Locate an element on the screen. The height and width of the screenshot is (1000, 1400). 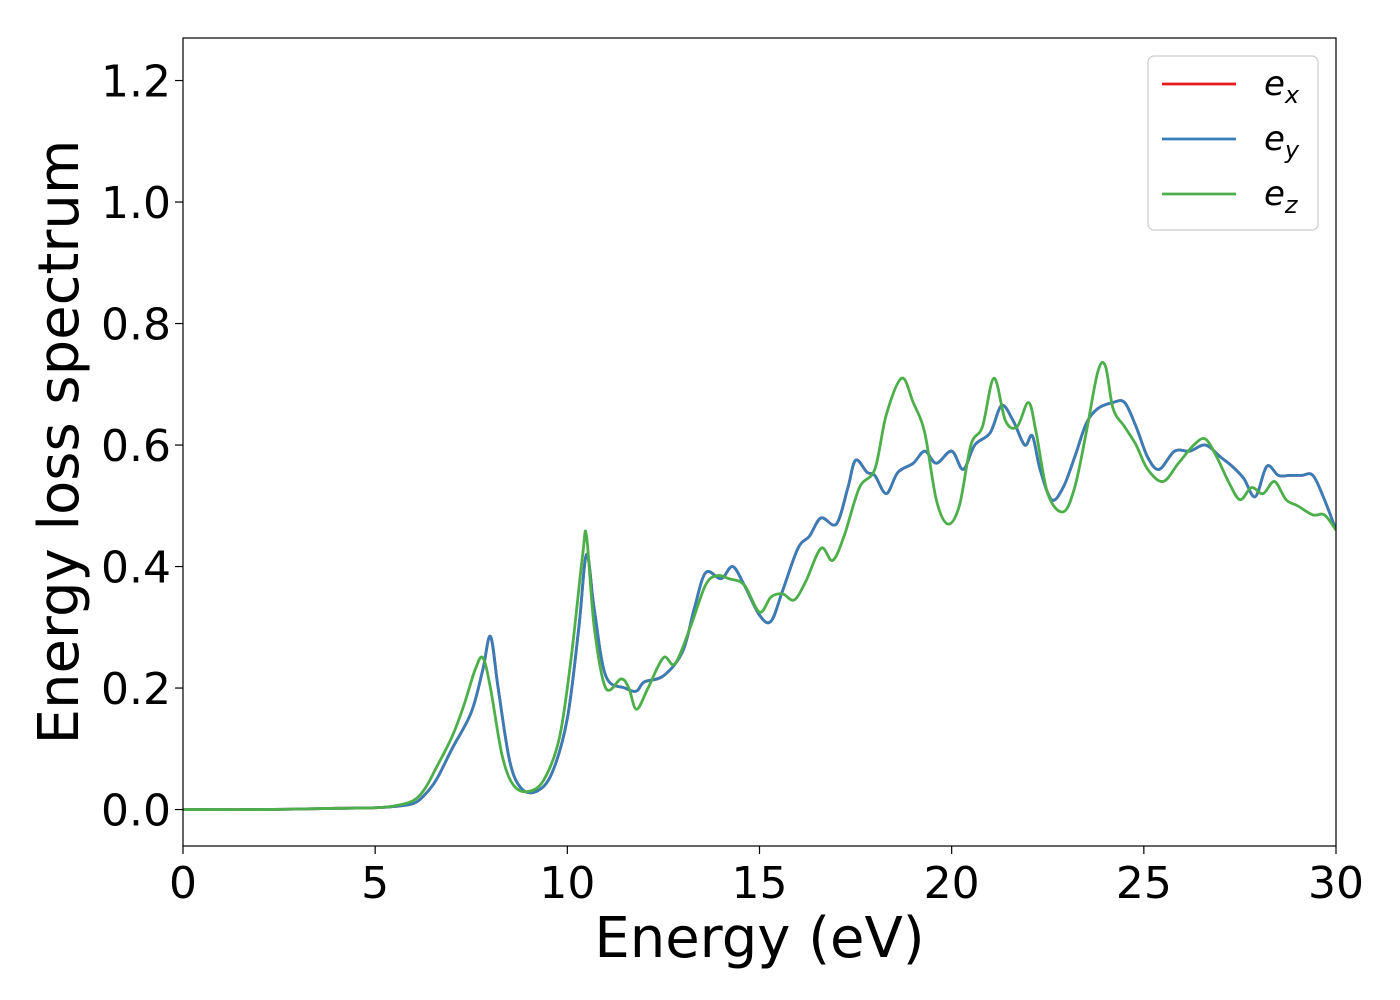
legend-label-ex: ex is located at coordinates (1282, 86).